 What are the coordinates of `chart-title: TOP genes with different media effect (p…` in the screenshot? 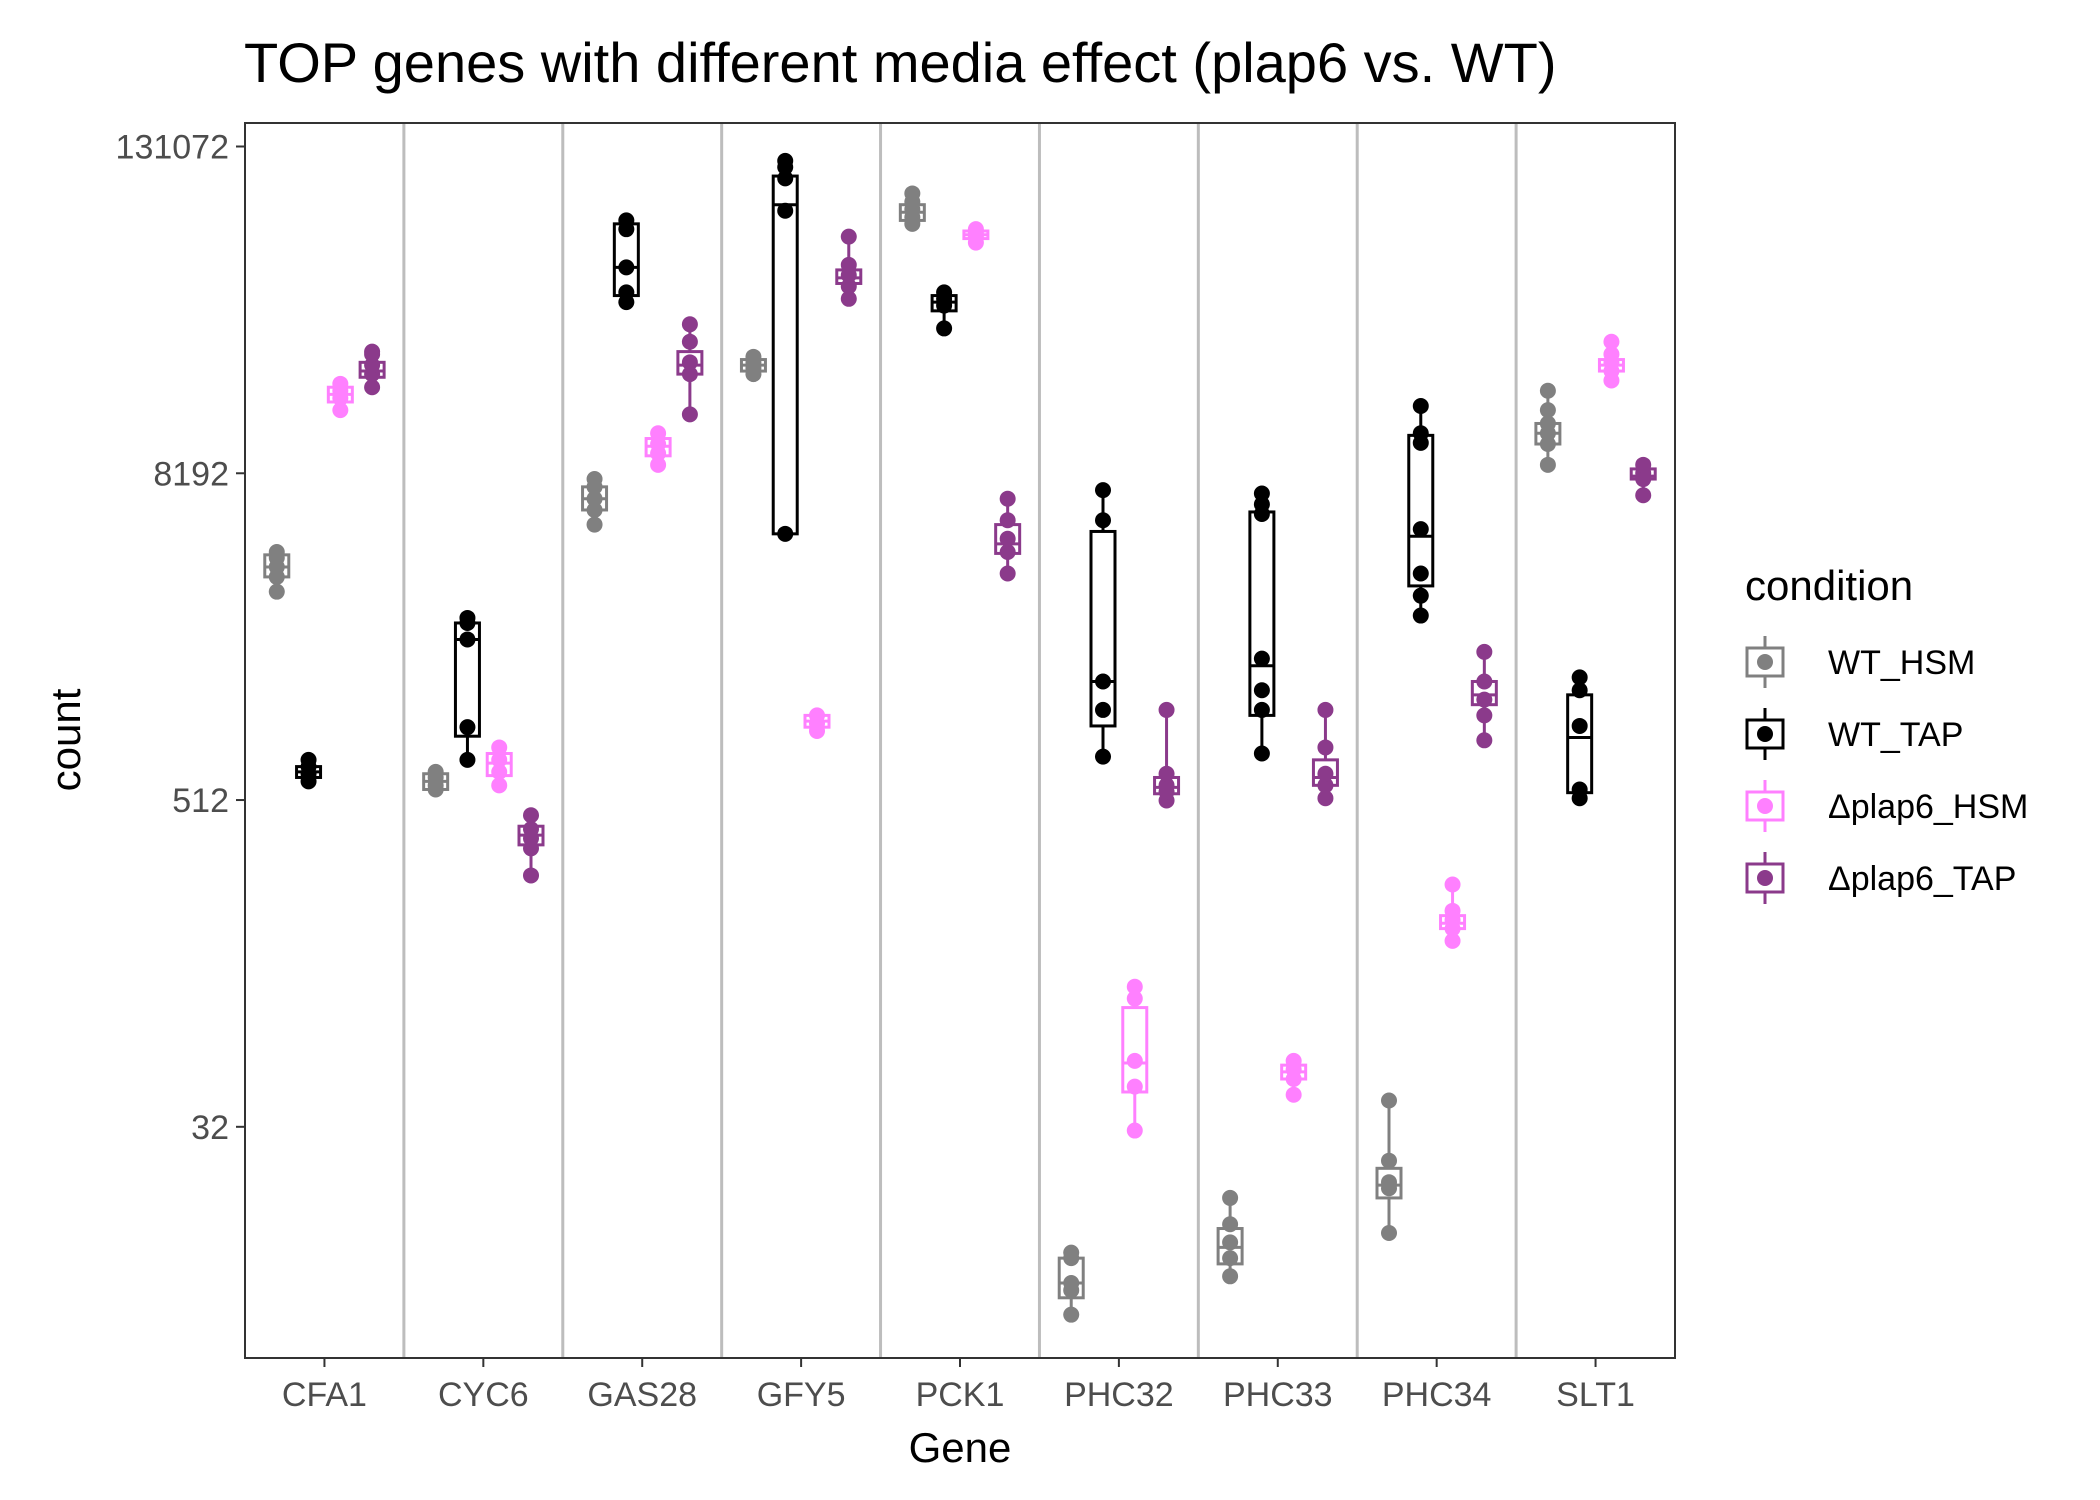 It's located at (900, 62).